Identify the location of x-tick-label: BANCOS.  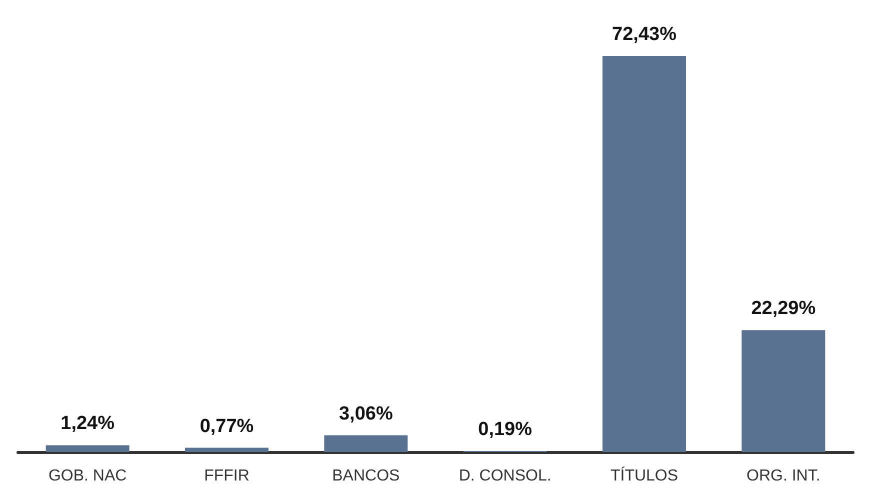
(366, 476).